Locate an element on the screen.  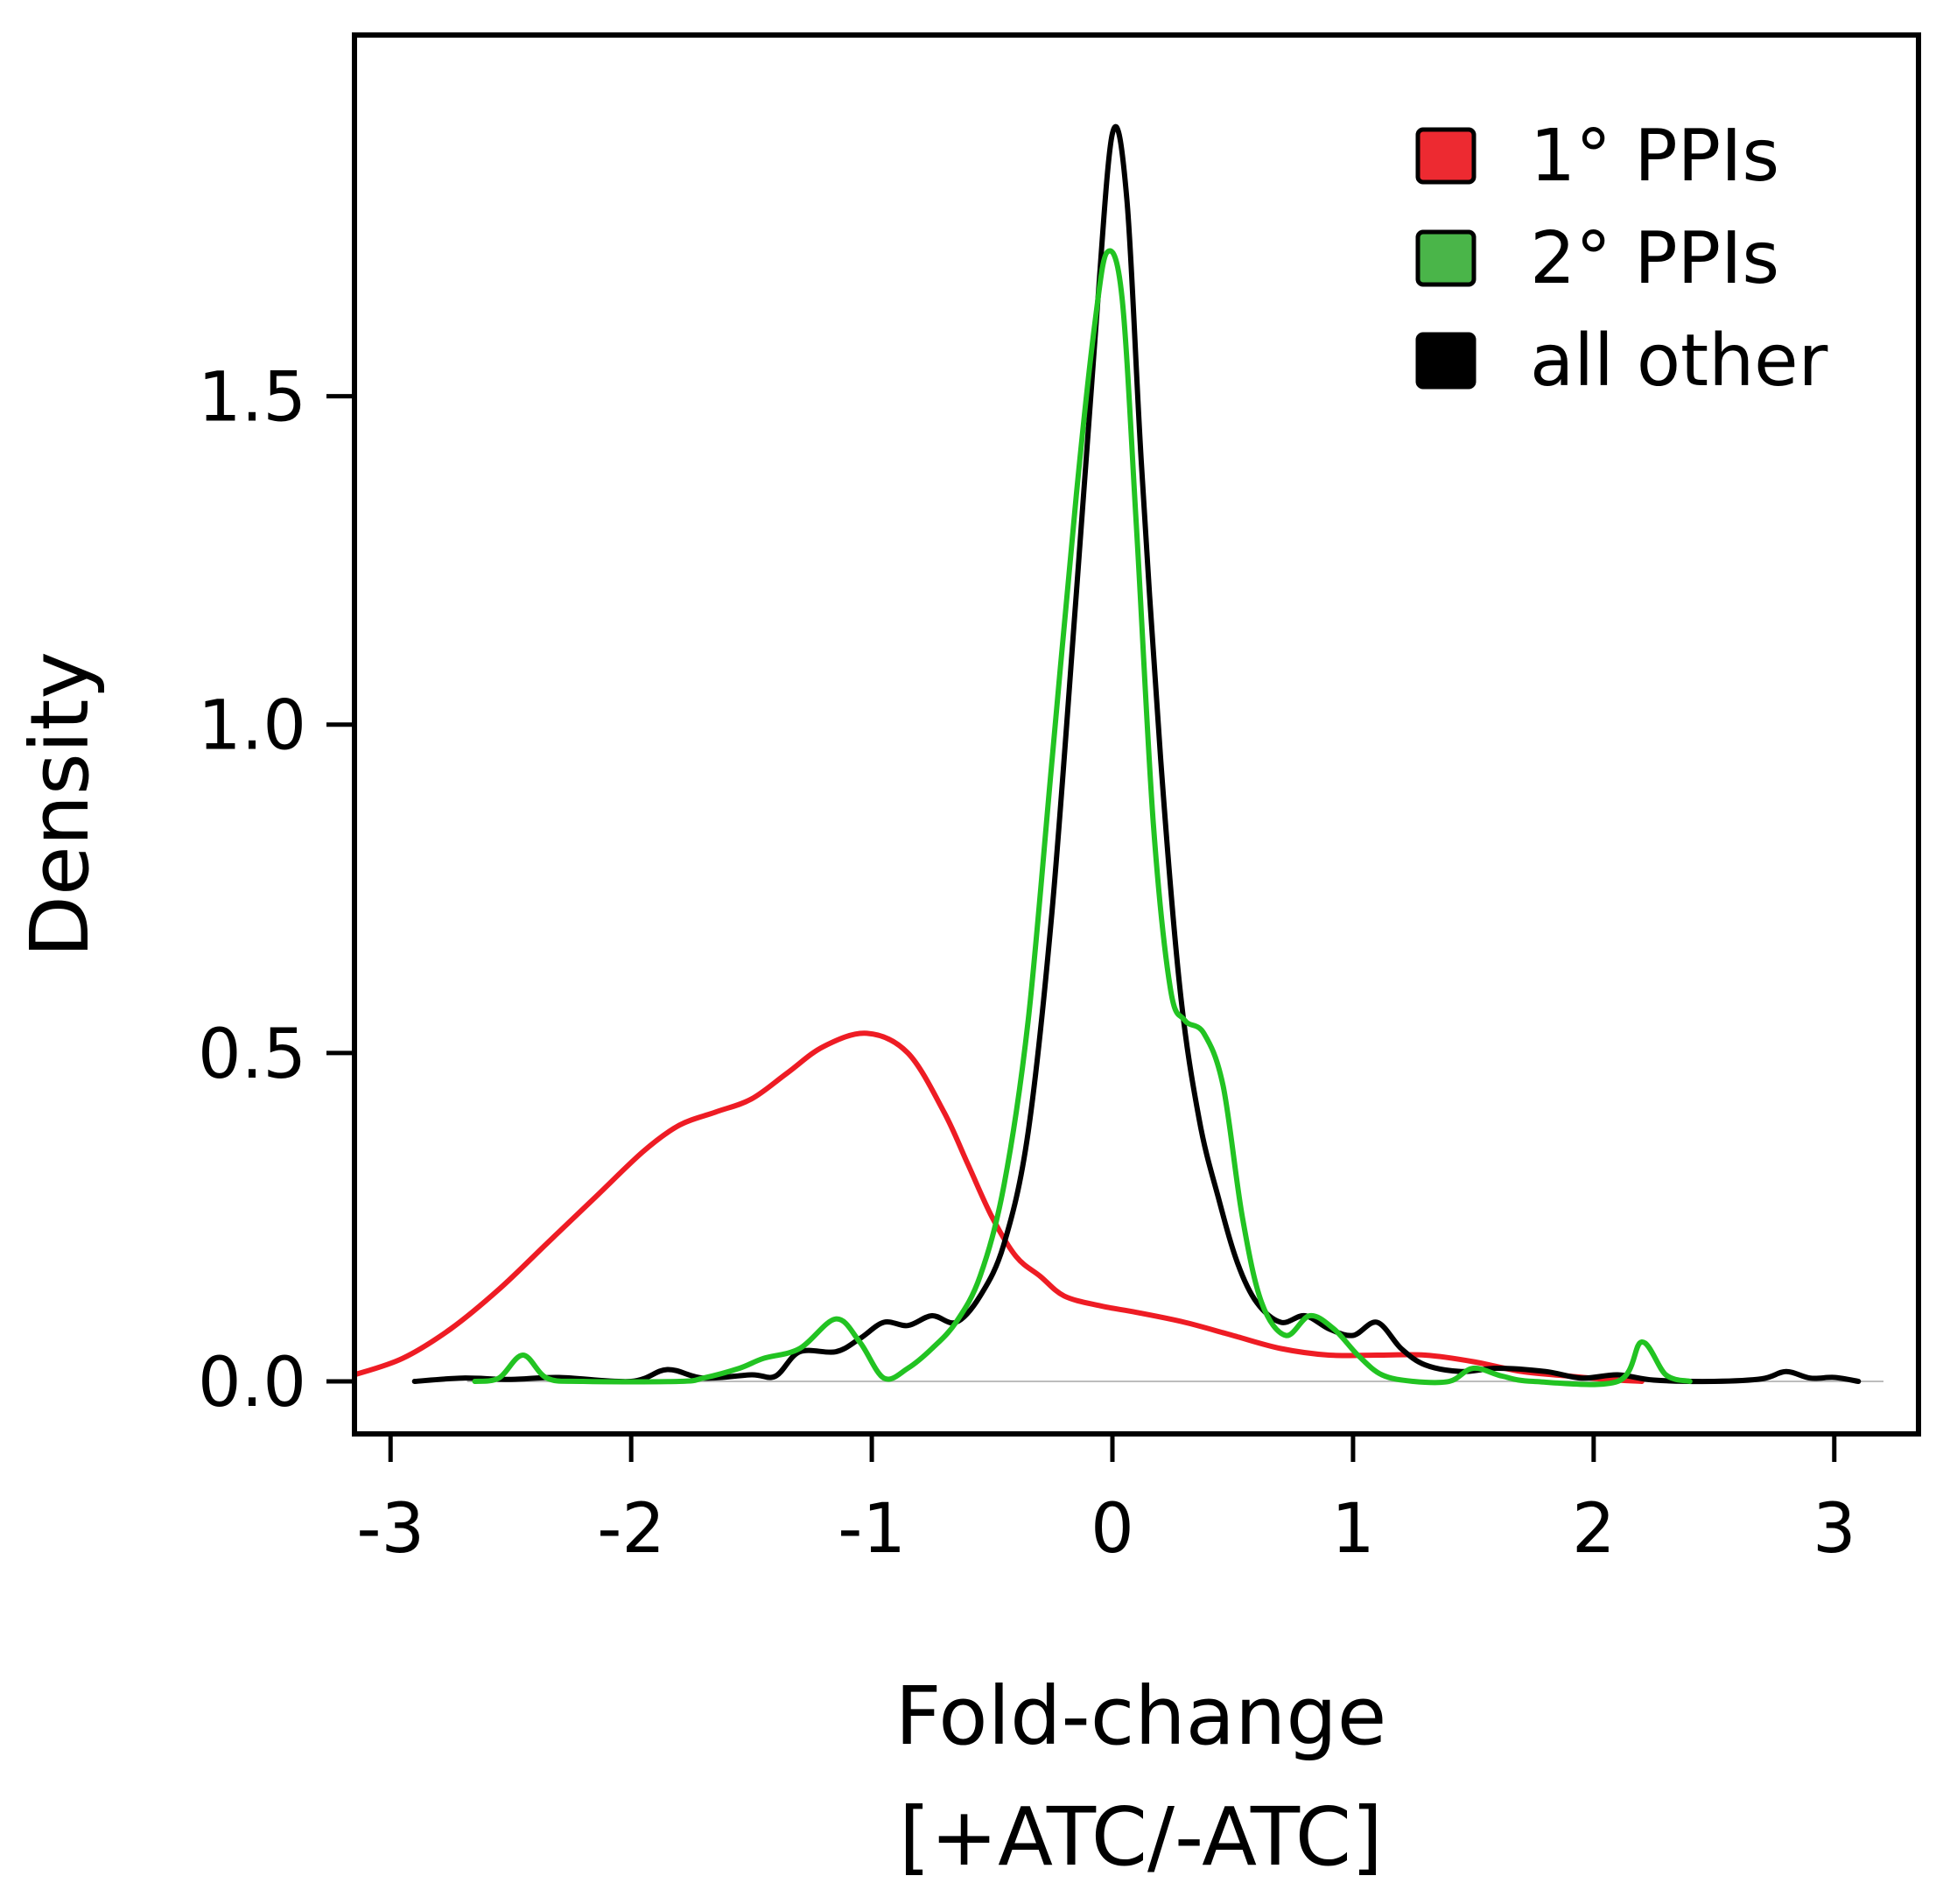
x-tick-label: 3 is located at coordinates (1834, 1529).